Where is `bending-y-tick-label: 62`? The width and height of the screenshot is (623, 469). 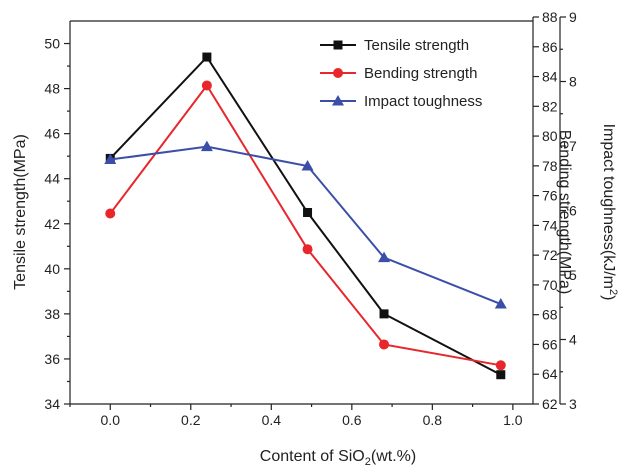 bending-y-tick-label: 62 is located at coordinates (550, 404).